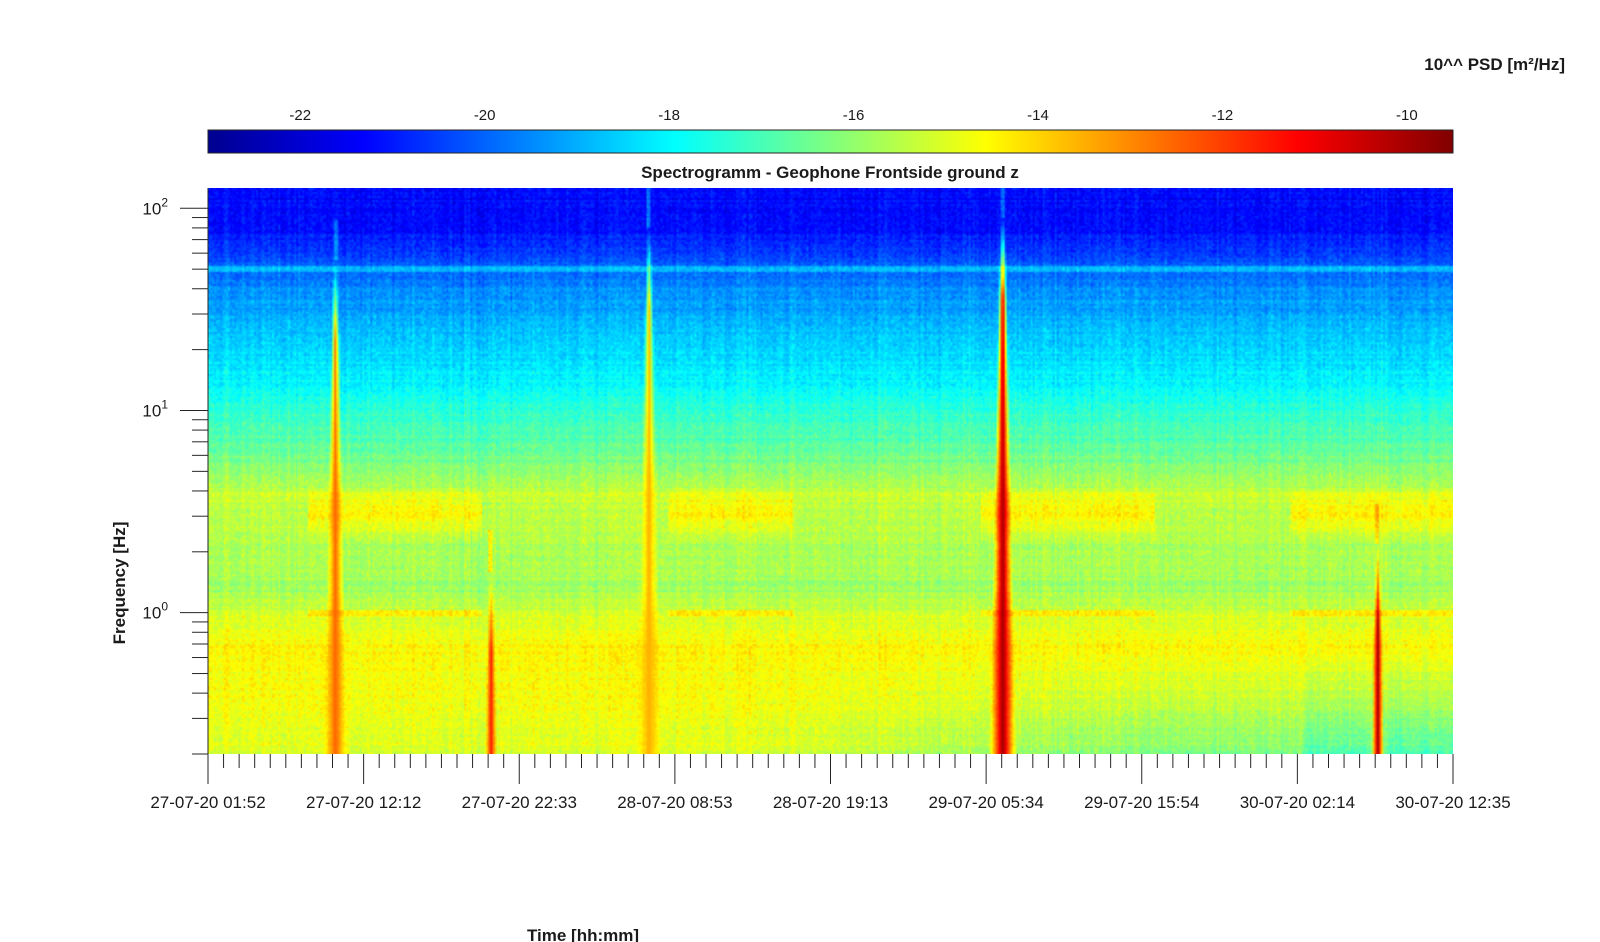  Describe the element at coordinates (363, 802) in the screenshot. I see `x-tick-label: 27-07-20 12:12` at that location.